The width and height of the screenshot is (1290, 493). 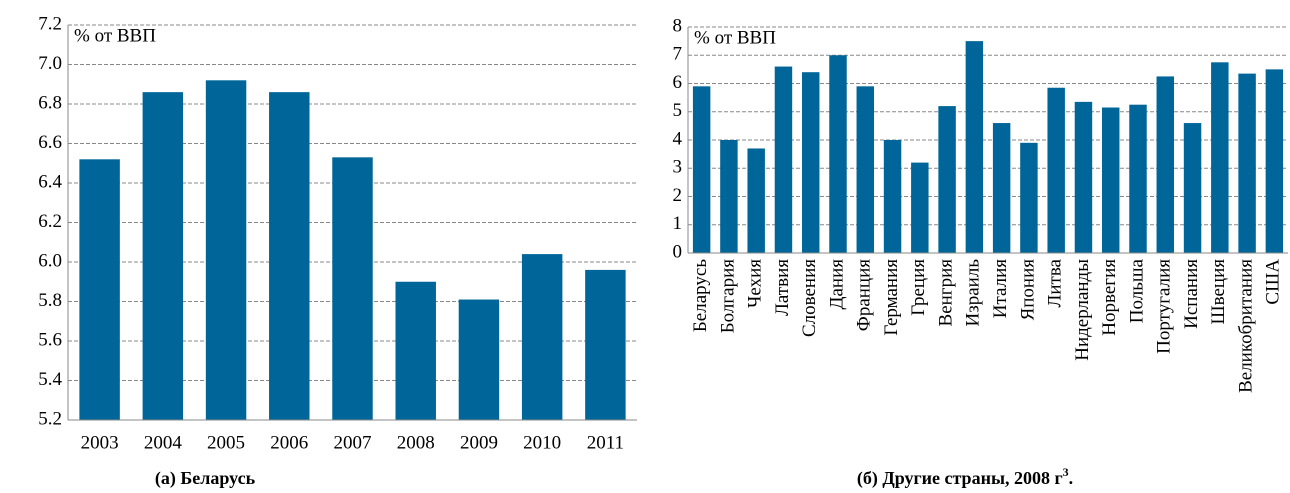 What do you see at coordinates (678, 82) in the screenshot?
I see `y-tick-label: 6` at bounding box center [678, 82].